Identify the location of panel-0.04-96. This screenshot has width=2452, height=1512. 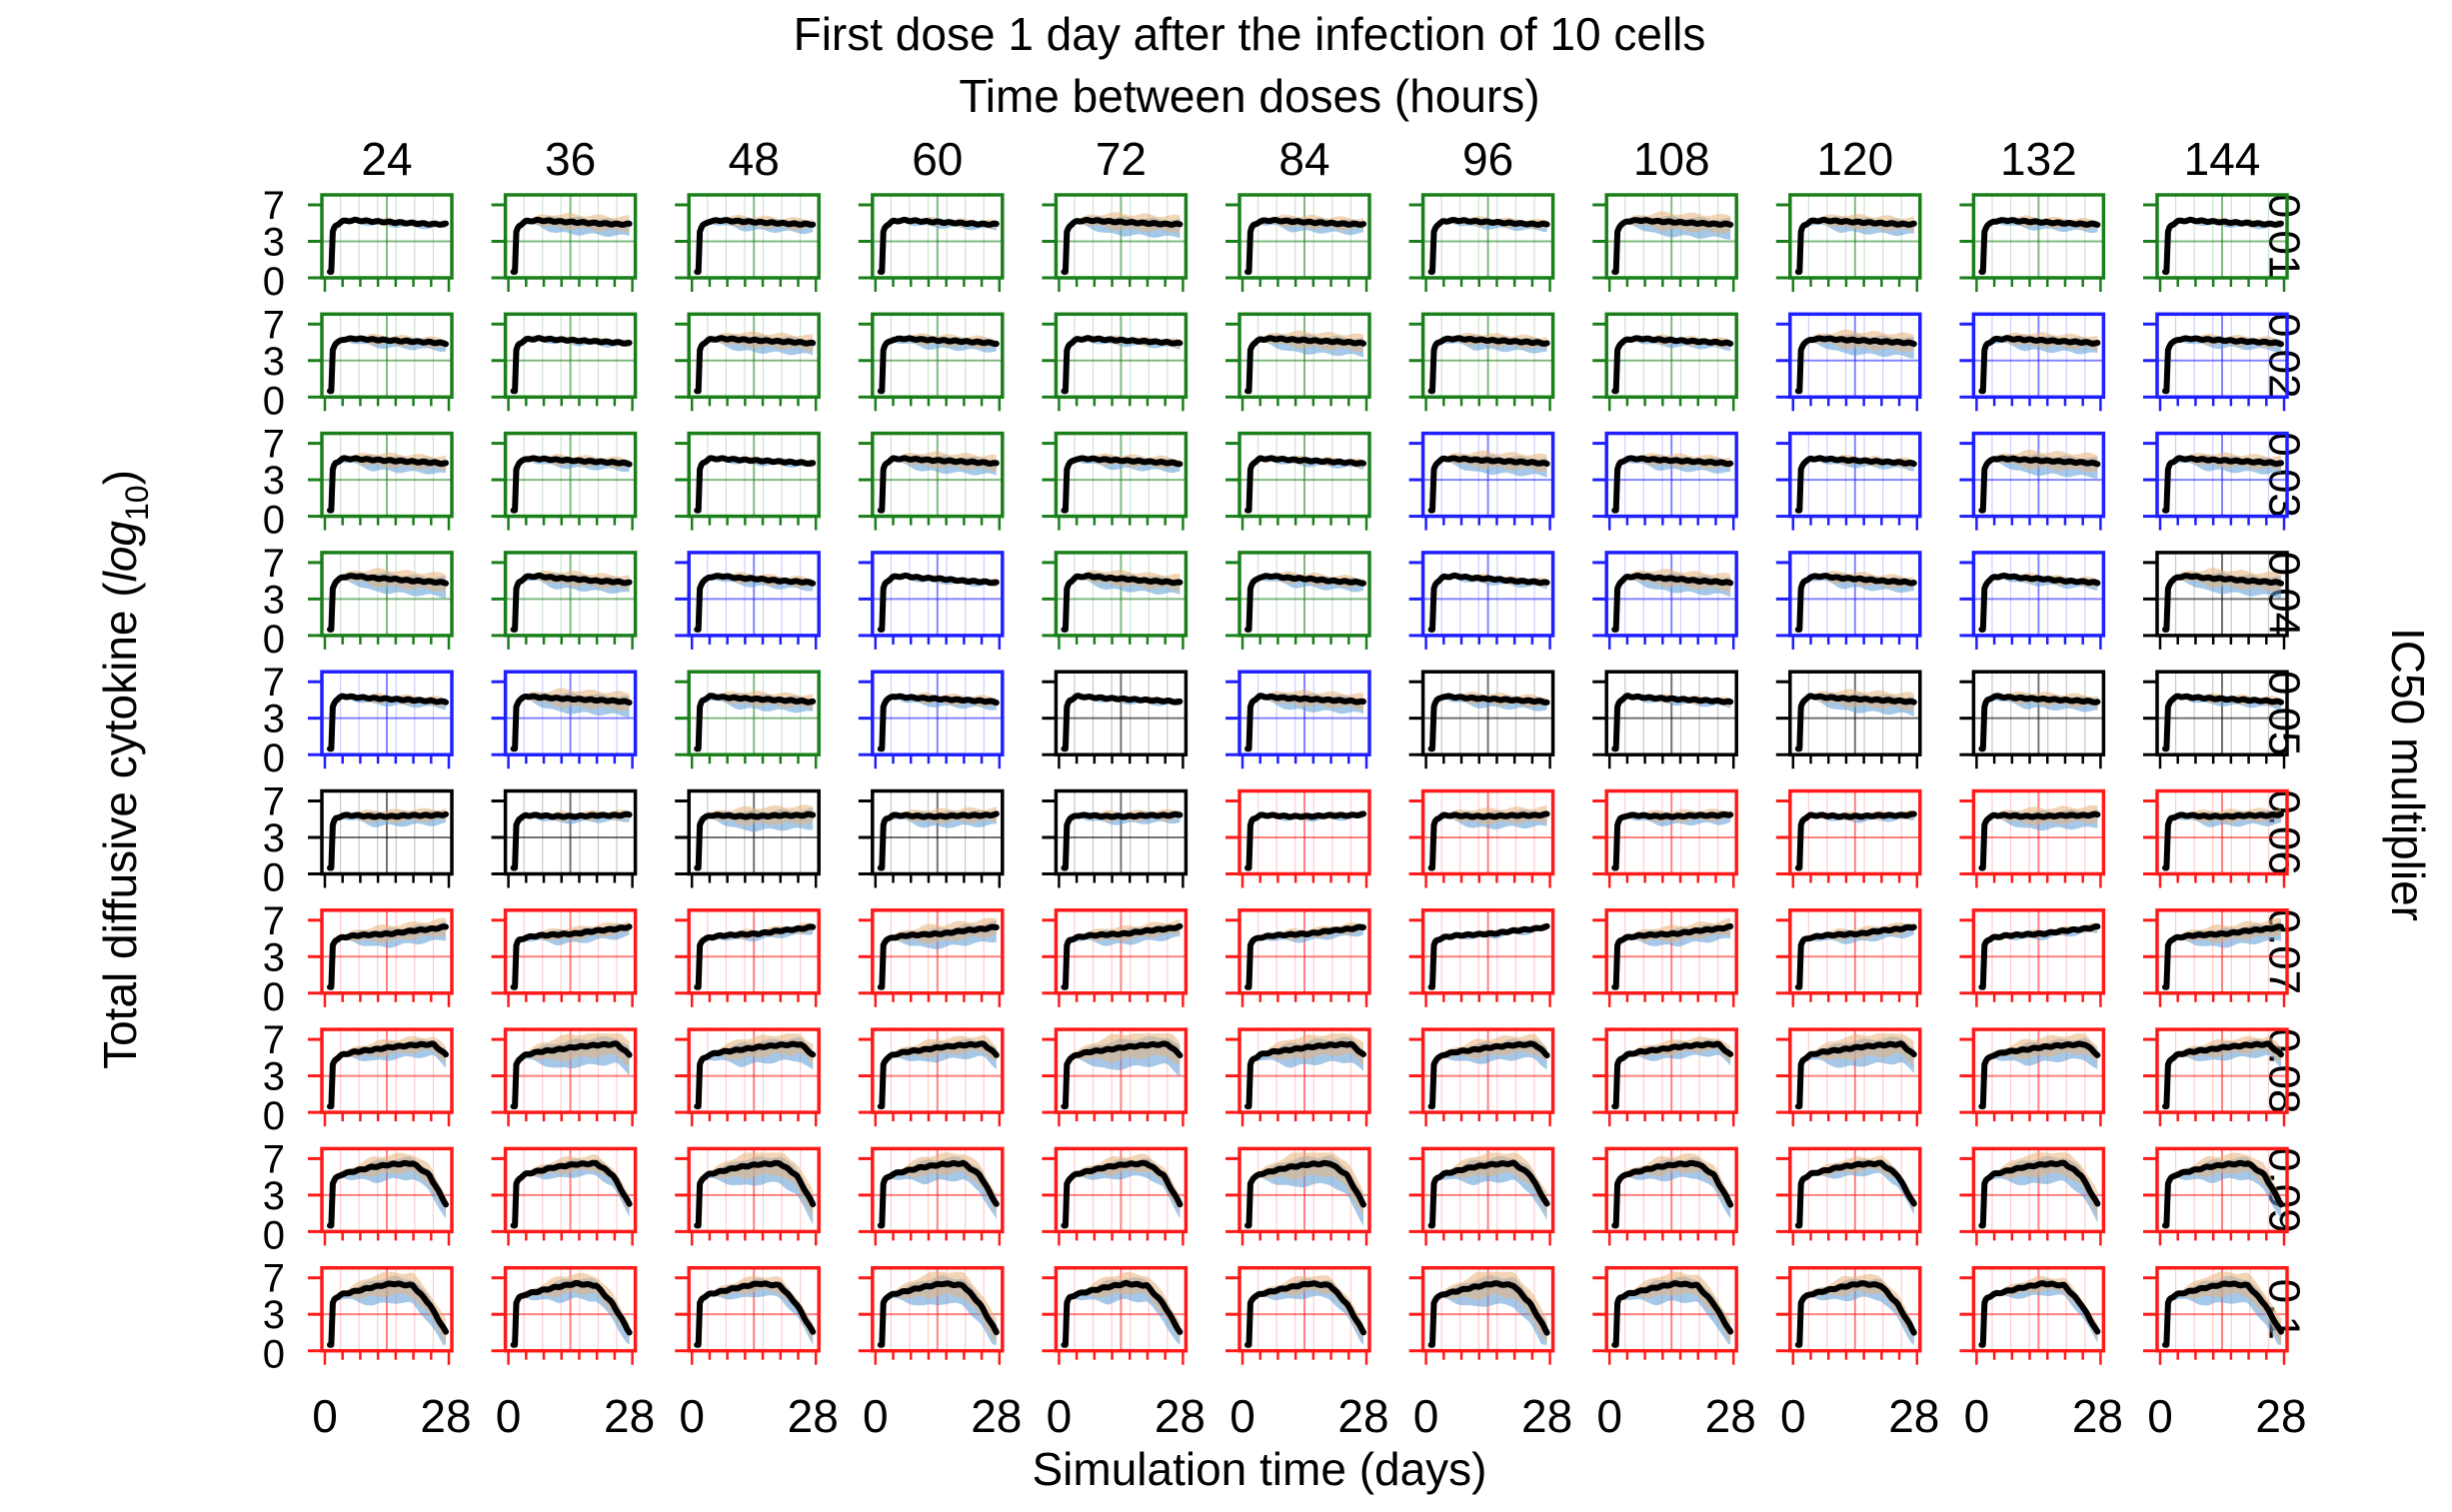
(1481, 600).